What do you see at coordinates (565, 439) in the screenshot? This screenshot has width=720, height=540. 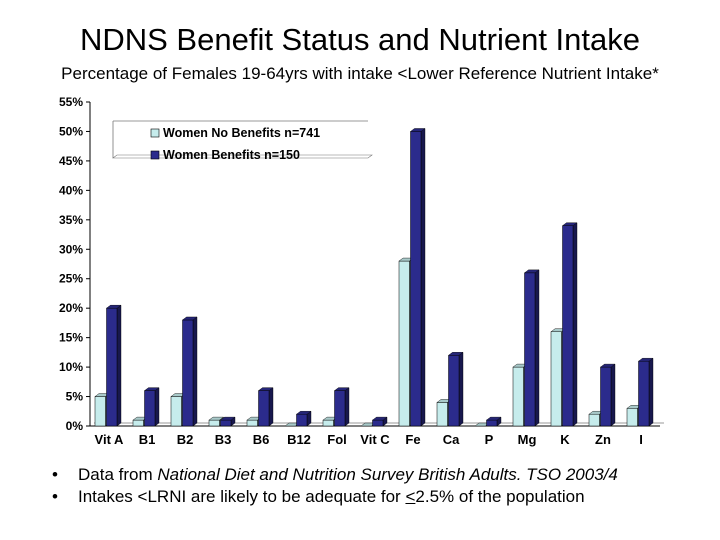 I see `x-tick-label: K` at bounding box center [565, 439].